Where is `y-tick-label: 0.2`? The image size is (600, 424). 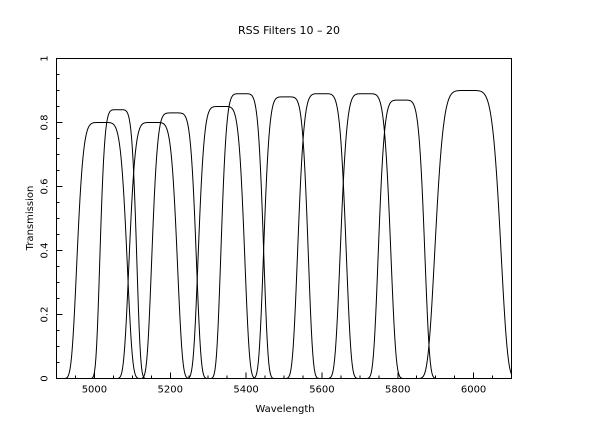
y-tick-label: 0.2 is located at coordinates (45, 315).